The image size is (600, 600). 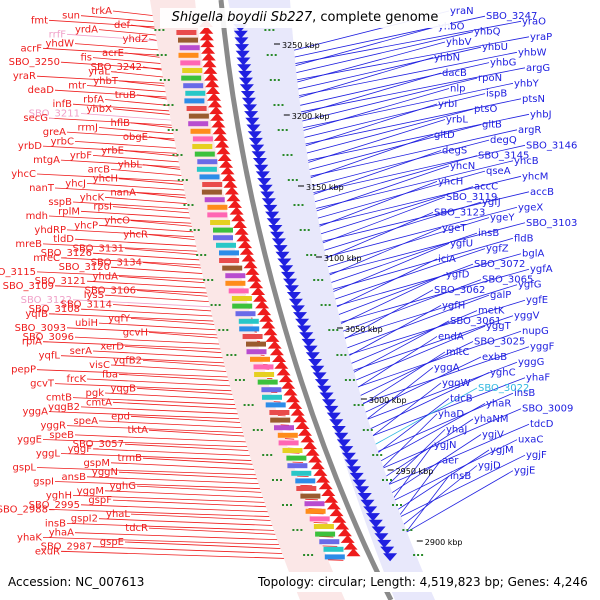 What do you see at coordinates (488, 233) in the screenshot?
I see `gene-label-reverse: insB` at bounding box center [488, 233].